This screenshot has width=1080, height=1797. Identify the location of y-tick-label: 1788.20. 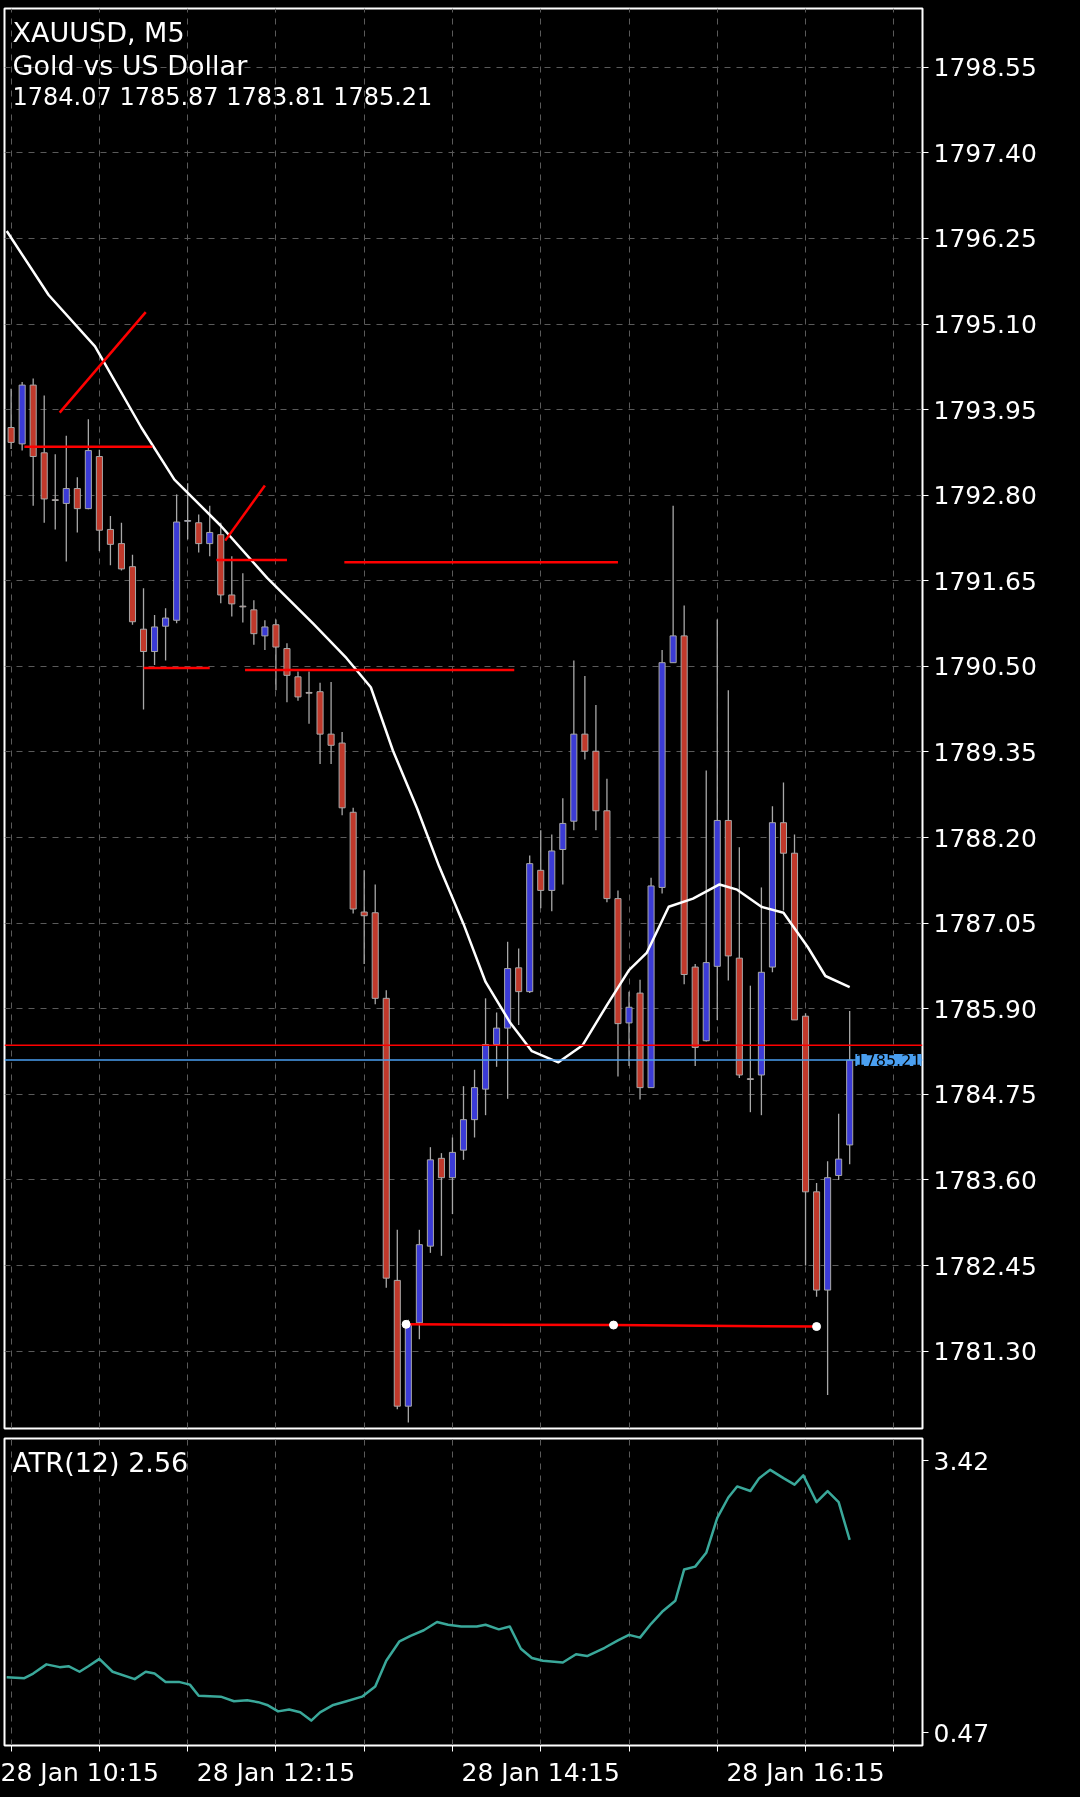
(985, 838).